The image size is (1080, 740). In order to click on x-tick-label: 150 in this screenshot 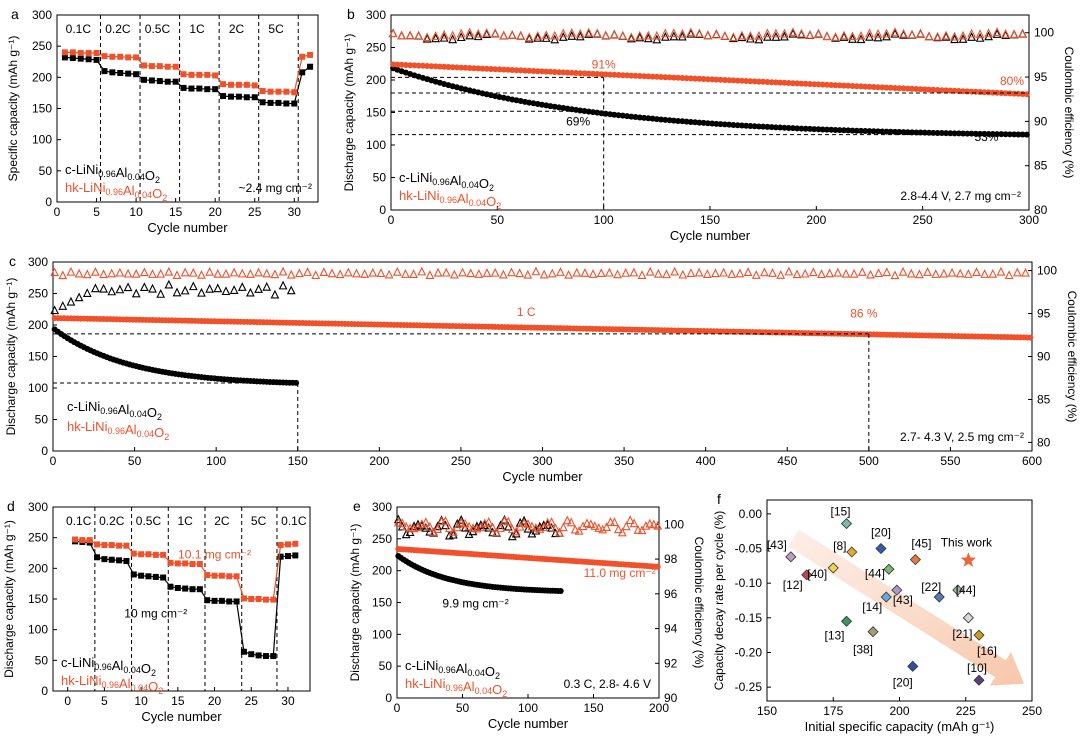, I will do `click(298, 461)`.